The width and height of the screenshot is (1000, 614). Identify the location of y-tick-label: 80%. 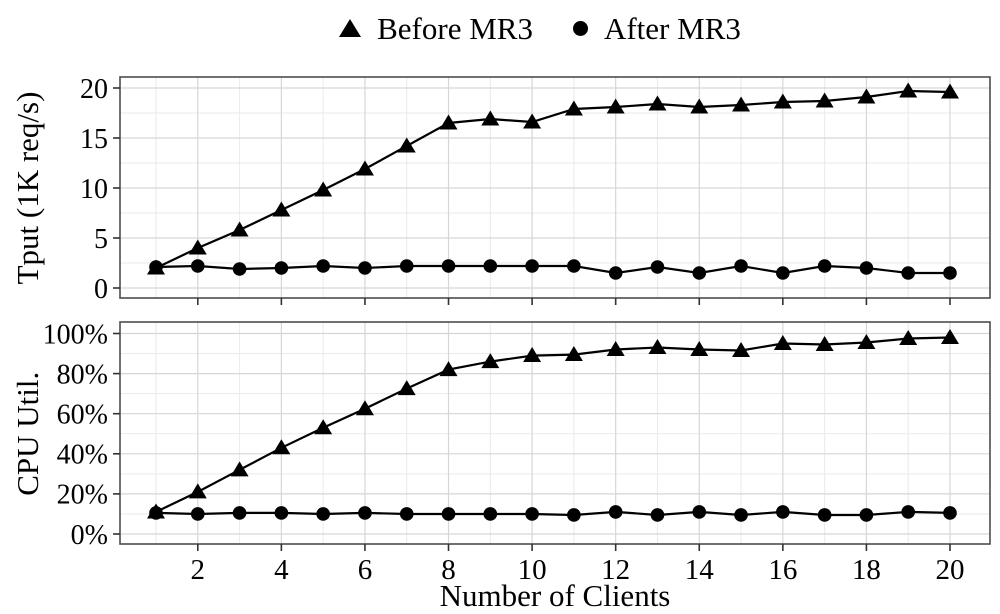
(82, 374).